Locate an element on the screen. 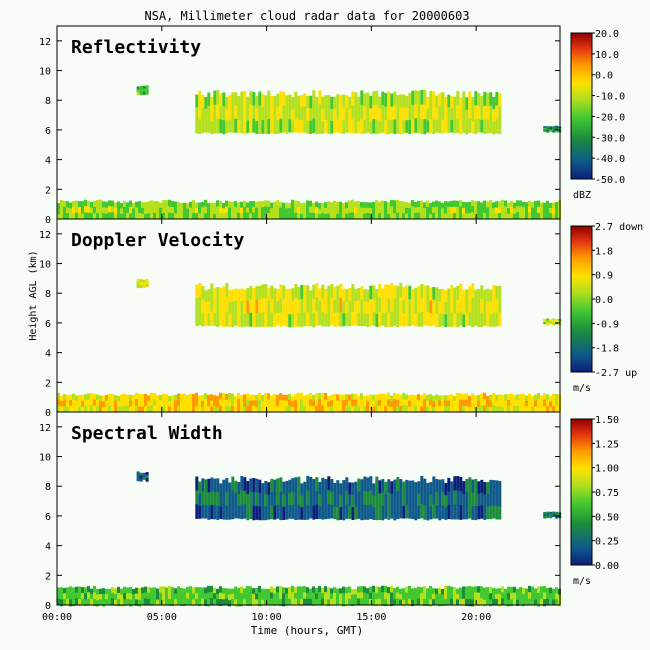 The image size is (650, 650). x-tick-label: 10:00 is located at coordinates (267, 617).